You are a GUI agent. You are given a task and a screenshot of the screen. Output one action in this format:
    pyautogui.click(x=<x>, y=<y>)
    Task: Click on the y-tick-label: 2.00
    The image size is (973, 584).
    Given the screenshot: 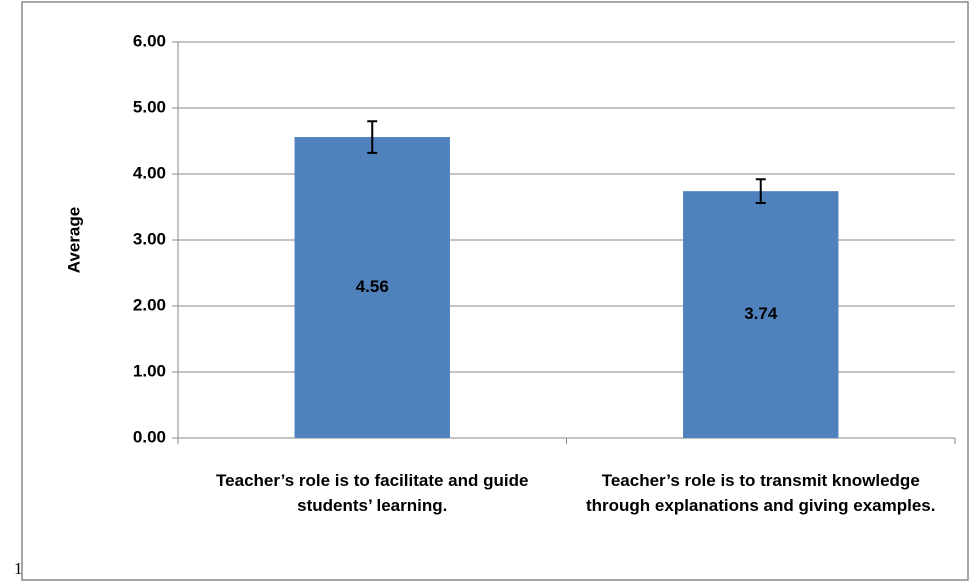 What is the action you would take?
    pyautogui.click(x=149, y=304)
    